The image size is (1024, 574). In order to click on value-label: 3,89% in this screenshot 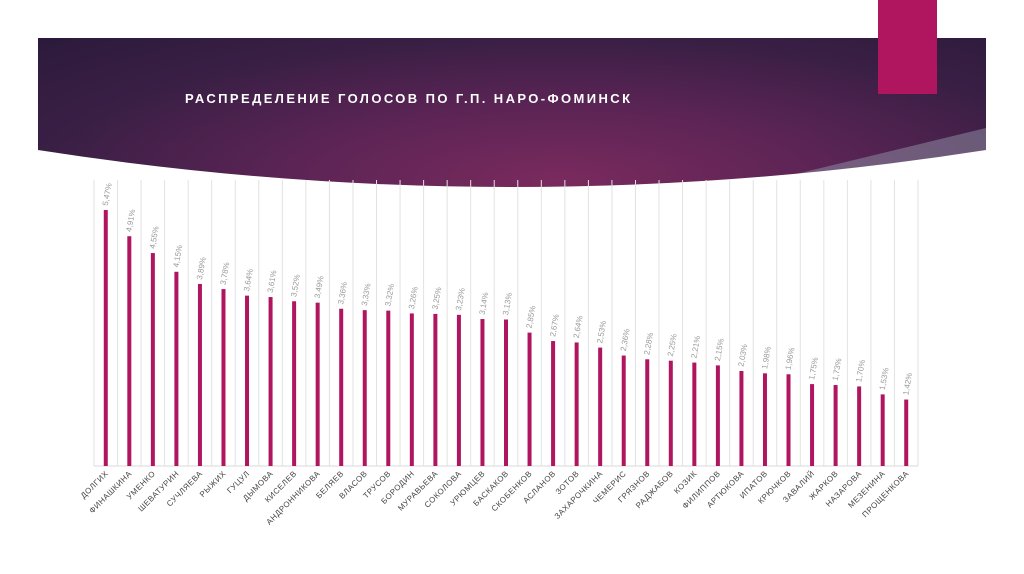, I will do `click(201, 268)`.